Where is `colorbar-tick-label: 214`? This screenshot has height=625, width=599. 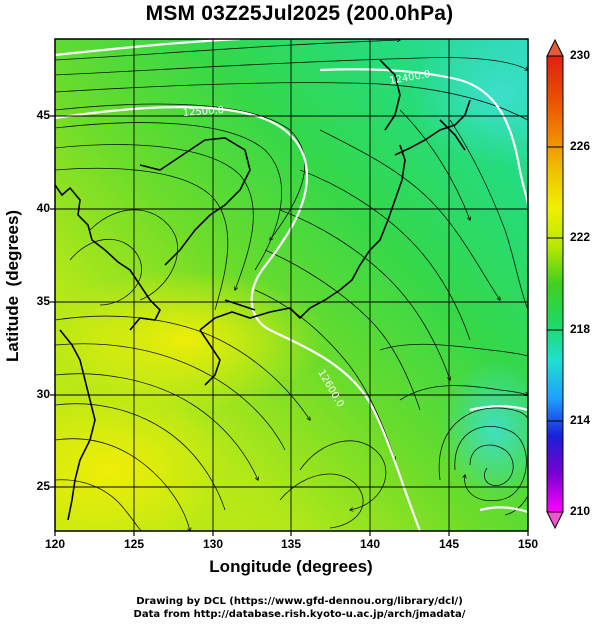
colorbar-tick-label: 214 is located at coordinates (580, 420).